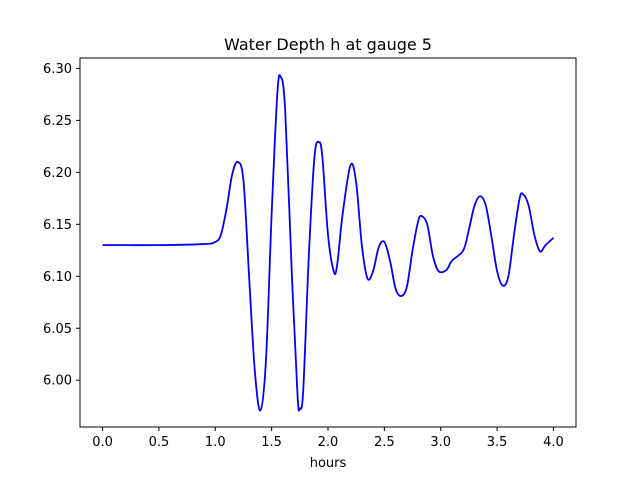 The width and height of the screenshot is (640, 480). I want to click on x-tick-label: 2.0, so click(328, 442).